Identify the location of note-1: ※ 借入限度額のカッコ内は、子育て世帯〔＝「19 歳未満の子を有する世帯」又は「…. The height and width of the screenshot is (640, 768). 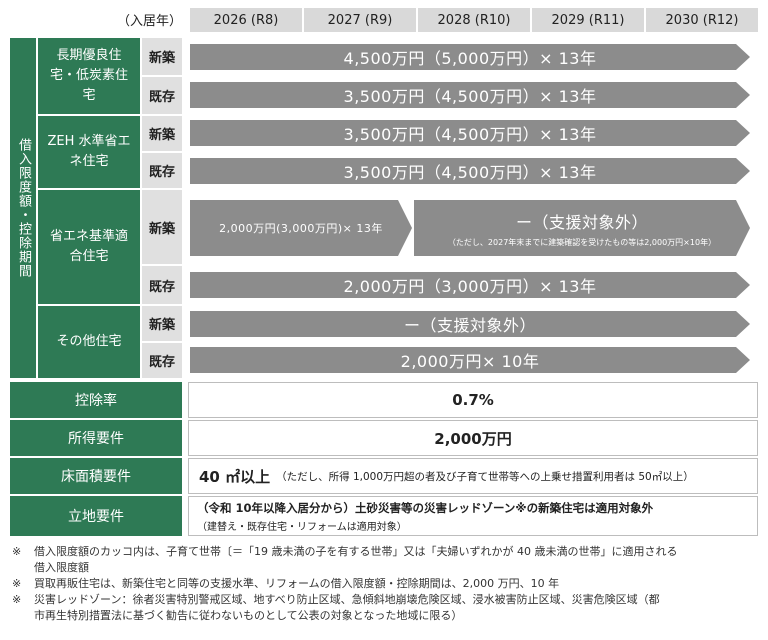
(387, 560).